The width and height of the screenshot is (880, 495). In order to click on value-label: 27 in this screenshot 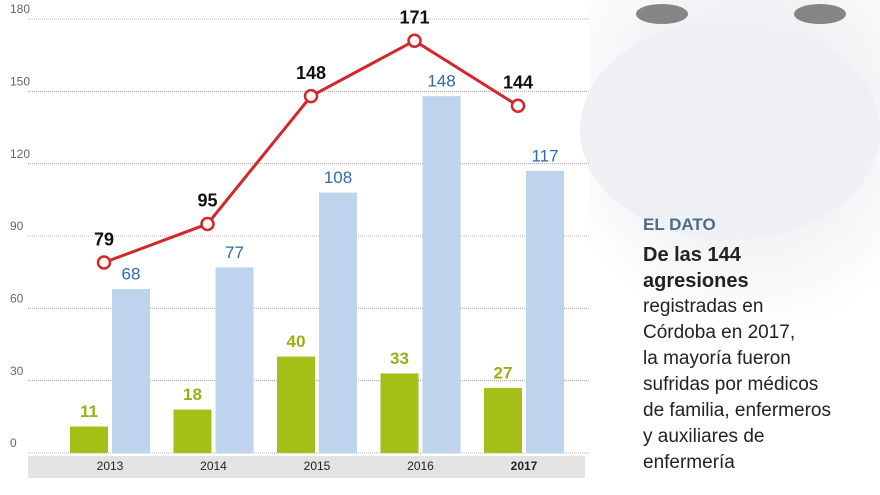, I will do `click(503, 372)`.